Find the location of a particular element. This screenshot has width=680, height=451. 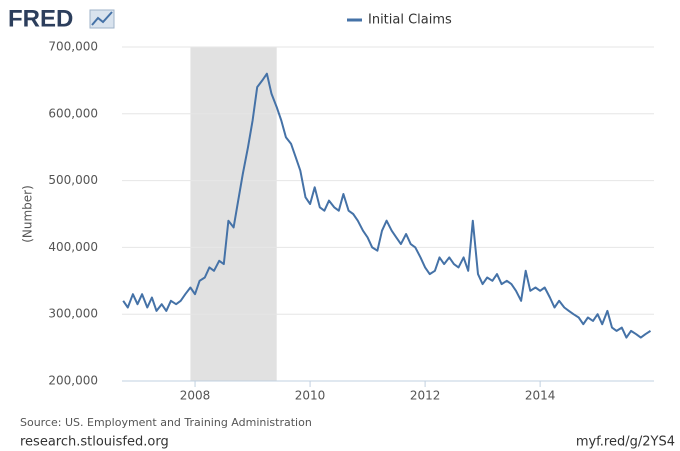

y-axis-label: (Number) is located at coordinates (28, 214).